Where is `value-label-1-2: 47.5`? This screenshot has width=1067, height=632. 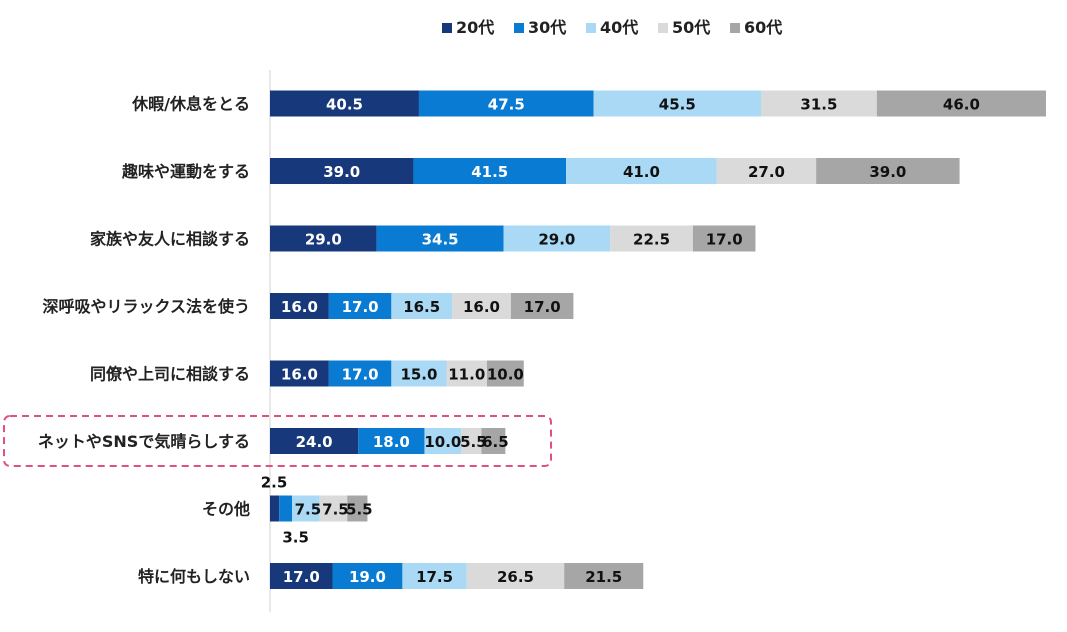 value-label-1-2: 47.5 is located at coordinates (506, 105).